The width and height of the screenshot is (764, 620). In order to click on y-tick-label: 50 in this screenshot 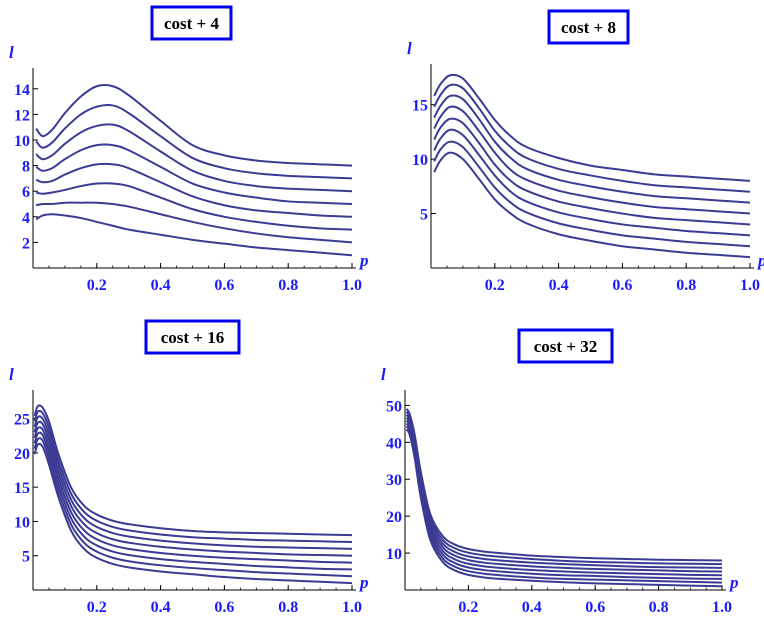, I will do `click(394, 406)`.